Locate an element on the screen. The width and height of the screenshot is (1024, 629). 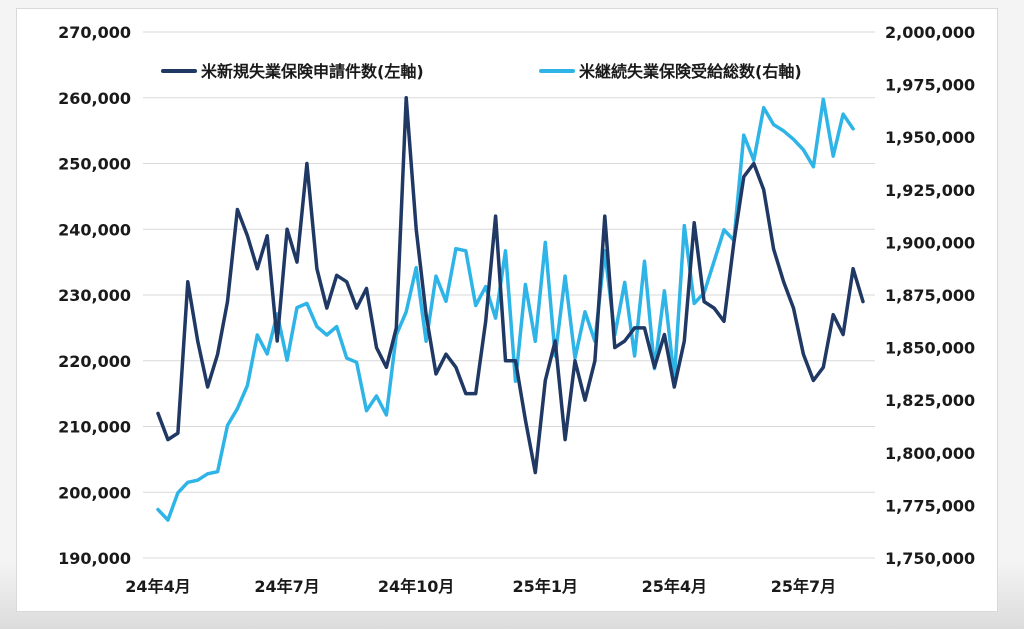
right-y-tick-label: 1,850,000 is located at coordinates (930, 348).